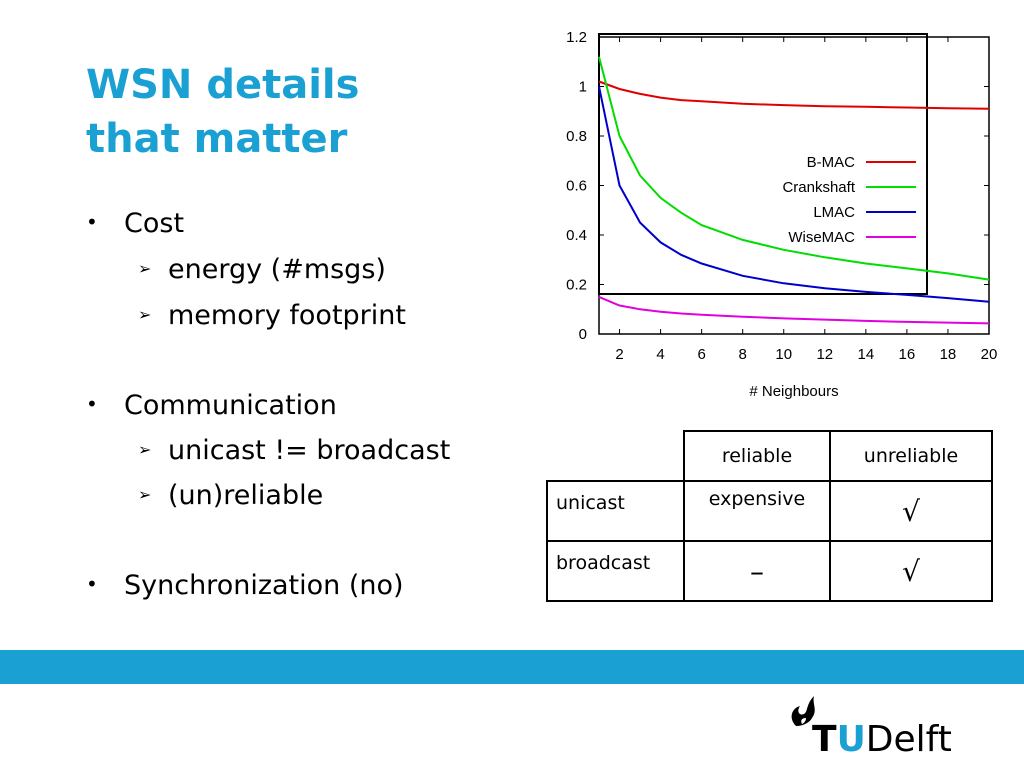 The image size is (1024, 768). Describe the element at coordinates (831, 162) in the screenshot. I see `legend-label: B-MAC` at that location.